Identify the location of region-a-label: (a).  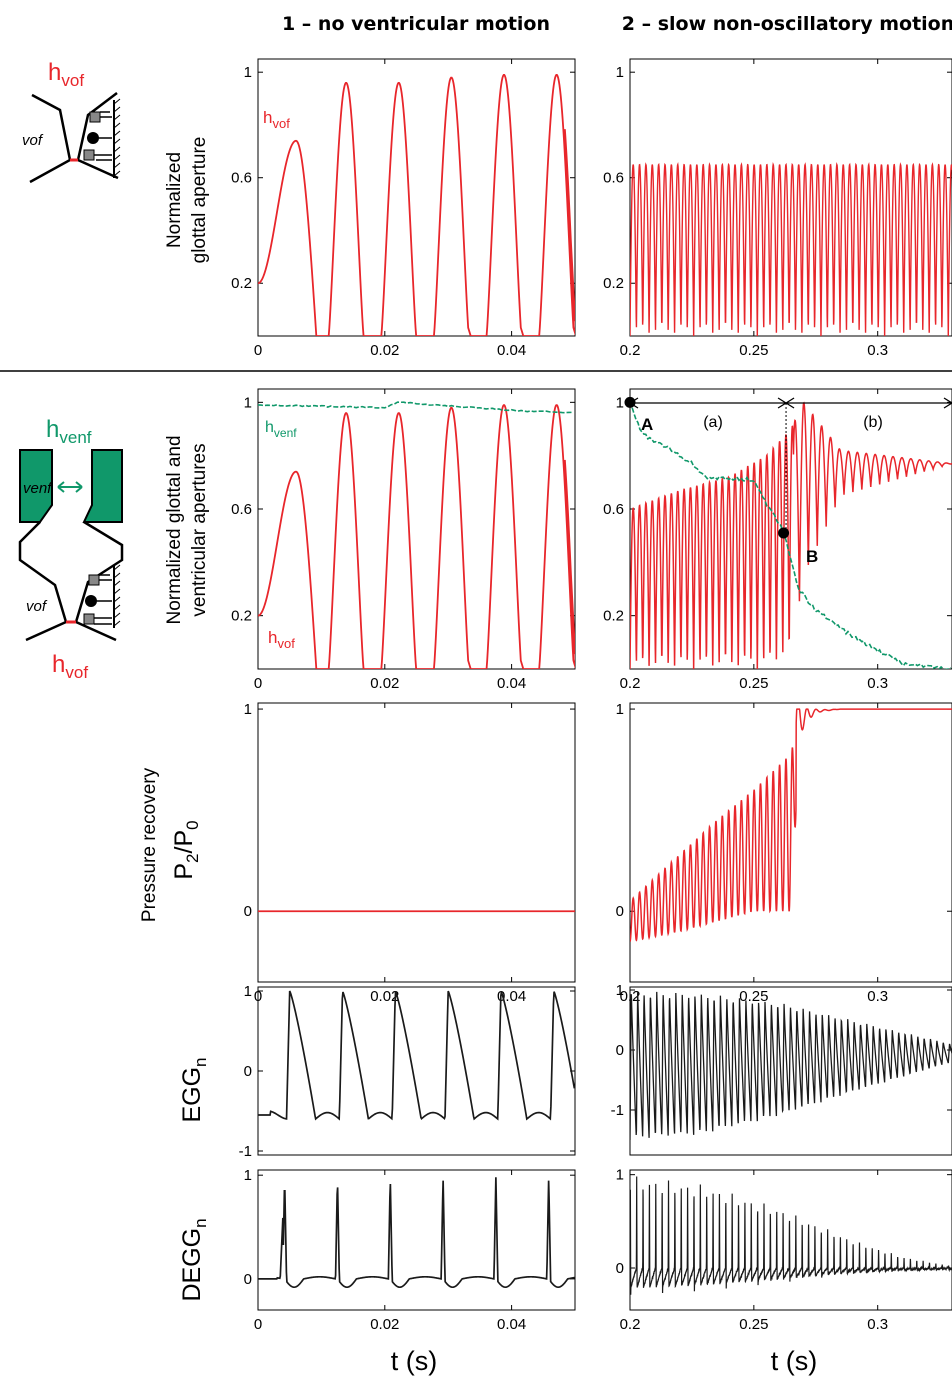
(713, 422).